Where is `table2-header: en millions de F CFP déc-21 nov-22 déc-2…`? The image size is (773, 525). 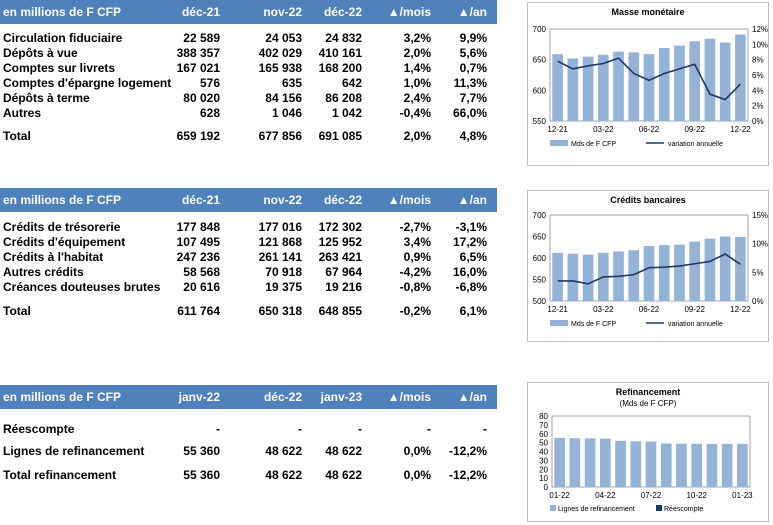
table2-header: en millions de F CFP déc-21 nov-22 déc-2… is located at coordinates (248, 200).